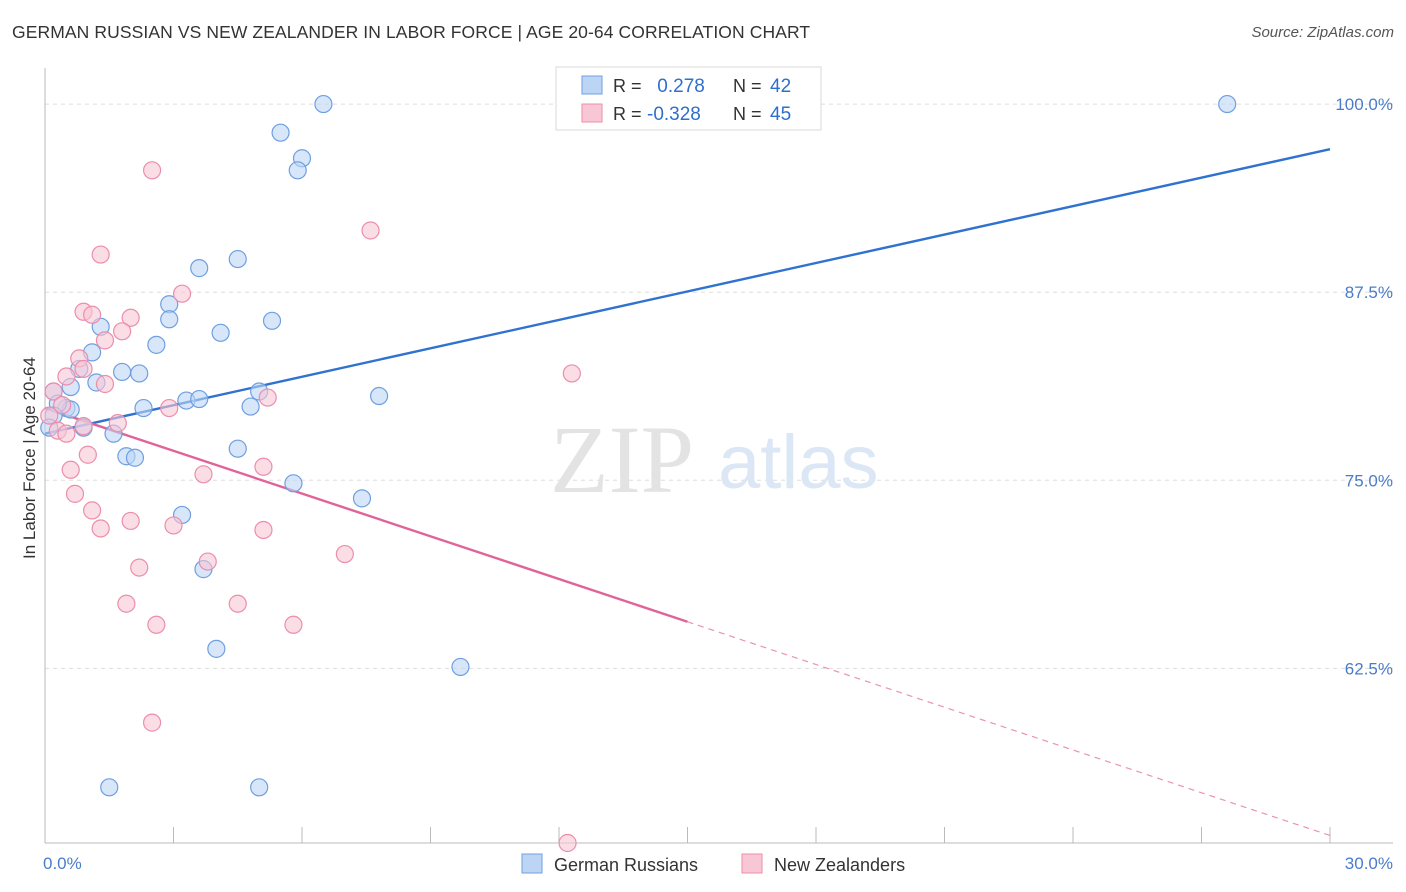 Image resolution: width=1406 pixels, height=892 pixels. What do you see at coordinates (626, 865) in the screenshot?
I see `bottom-legend-label-blue: German Russians` at bounding box center [626, 865].